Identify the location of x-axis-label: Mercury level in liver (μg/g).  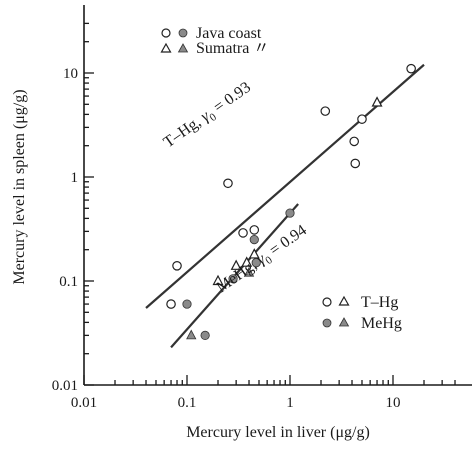
(278, 432).